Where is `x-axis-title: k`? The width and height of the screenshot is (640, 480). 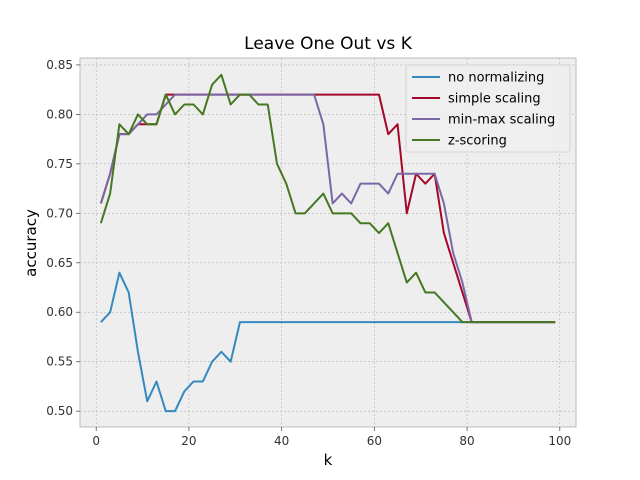
x-axis-title: k is located at coordinates (328, 460).